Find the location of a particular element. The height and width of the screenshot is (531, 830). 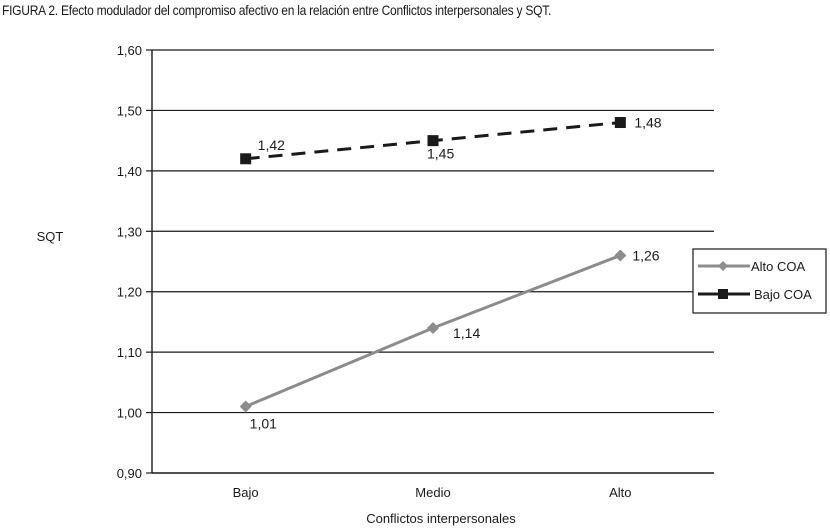

series-bajo-coa: 1,42 1,45 1,48 is located at coordinates (451, 140).